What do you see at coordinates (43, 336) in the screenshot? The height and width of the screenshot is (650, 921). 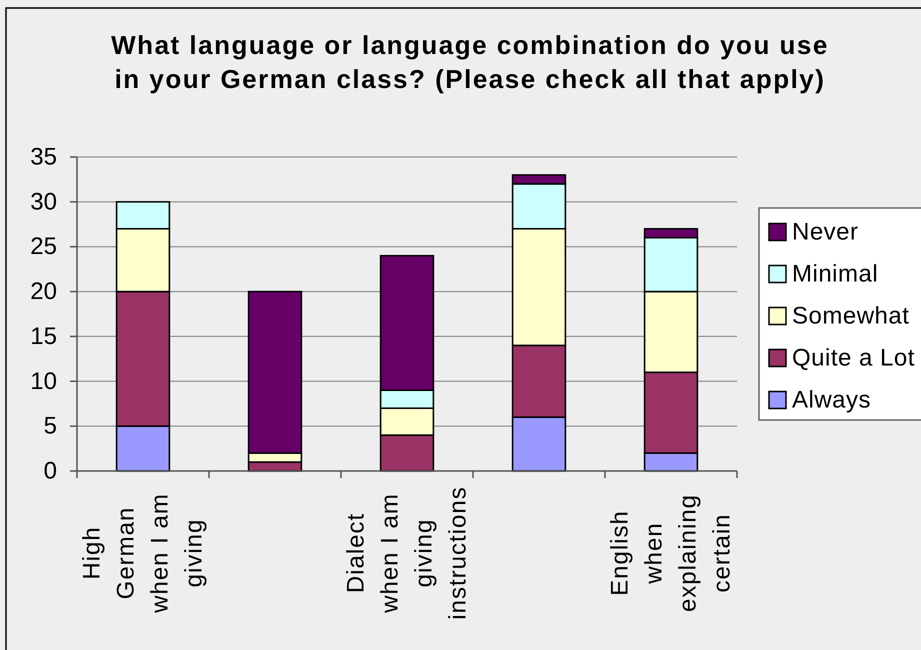 I see `y-tick-label: 15` at bounding box center [43, 336].